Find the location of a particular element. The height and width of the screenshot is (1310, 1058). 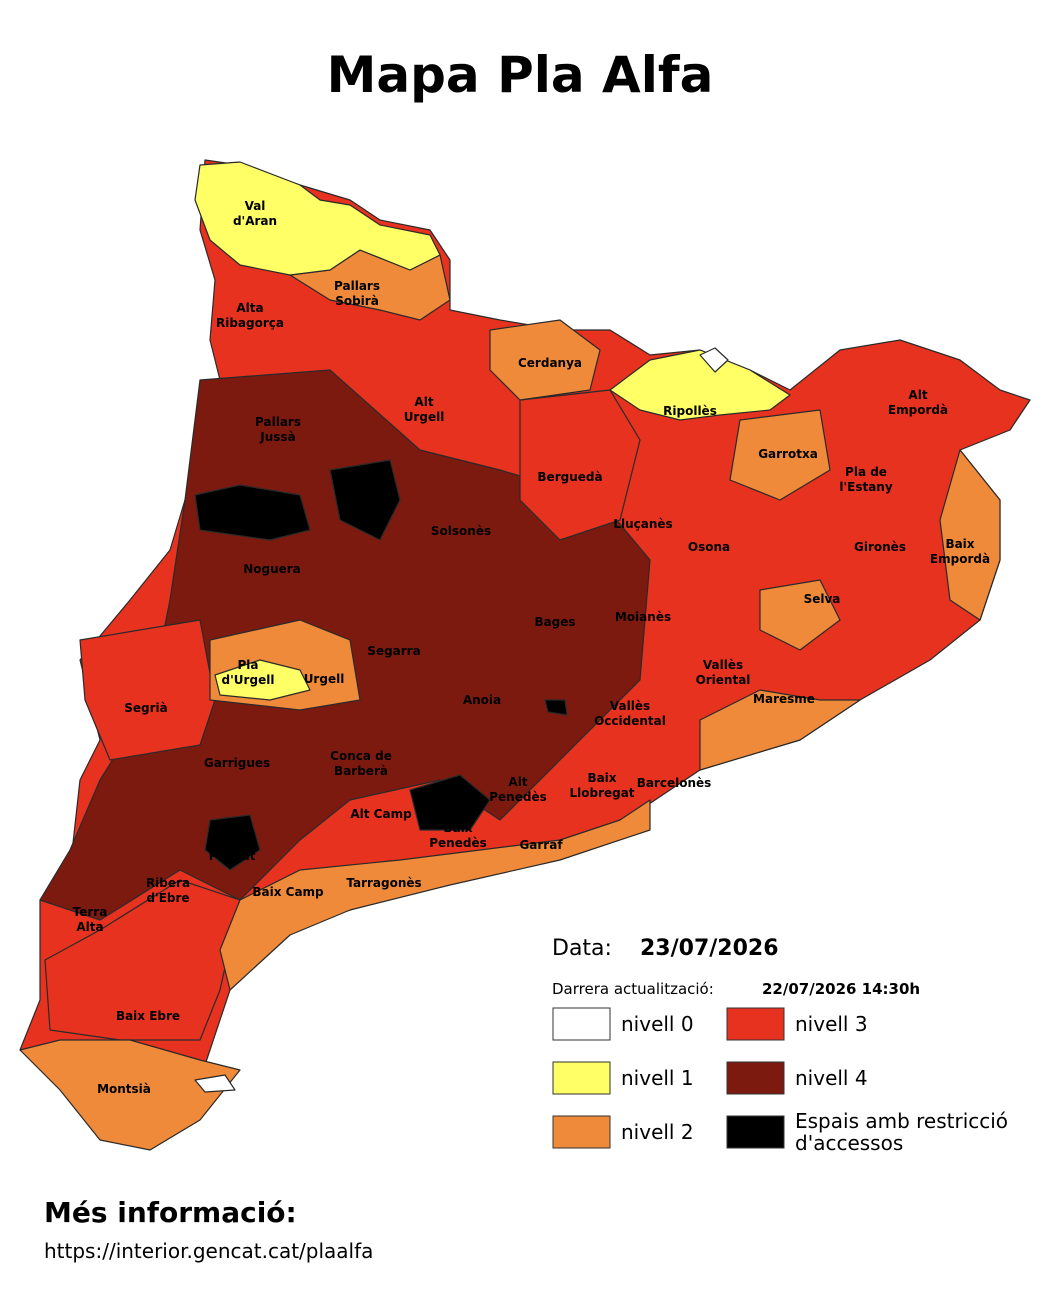

region-label-line: Osona is located at coordinates (709, 547).